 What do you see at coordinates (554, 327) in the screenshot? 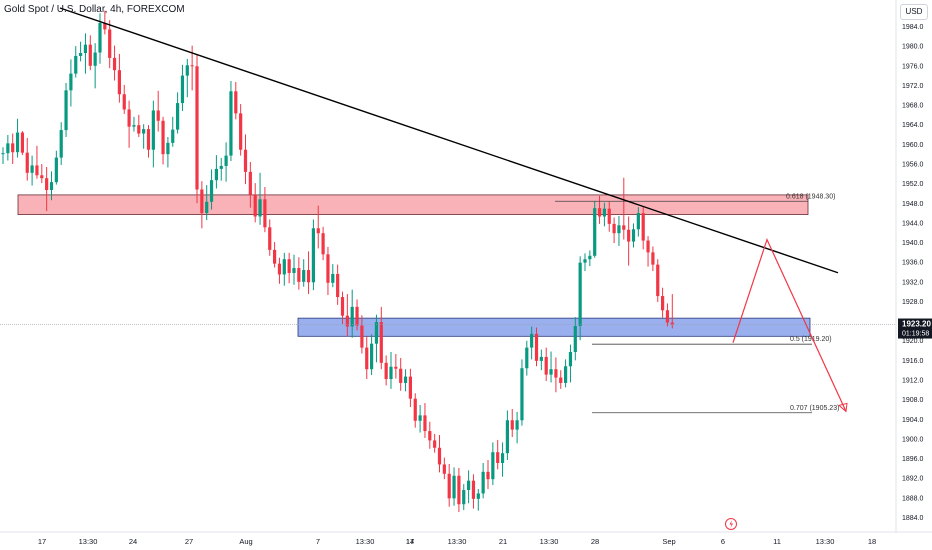
I see `support-zone` at bounding box center [554, 327].